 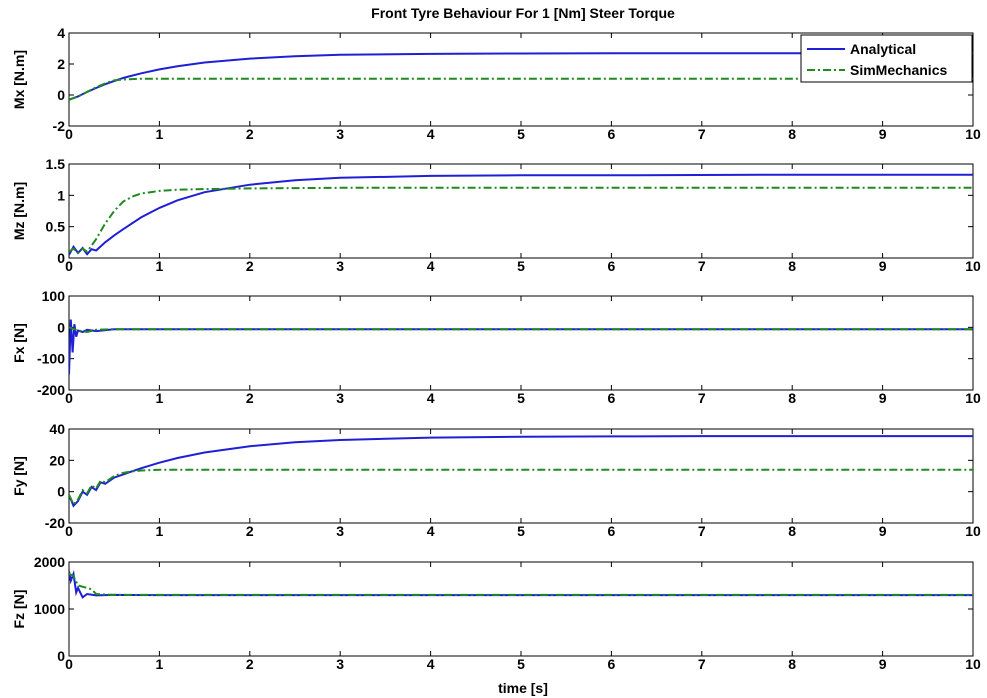 I want to click on series-line-analytical, so click(x=521, y=471).